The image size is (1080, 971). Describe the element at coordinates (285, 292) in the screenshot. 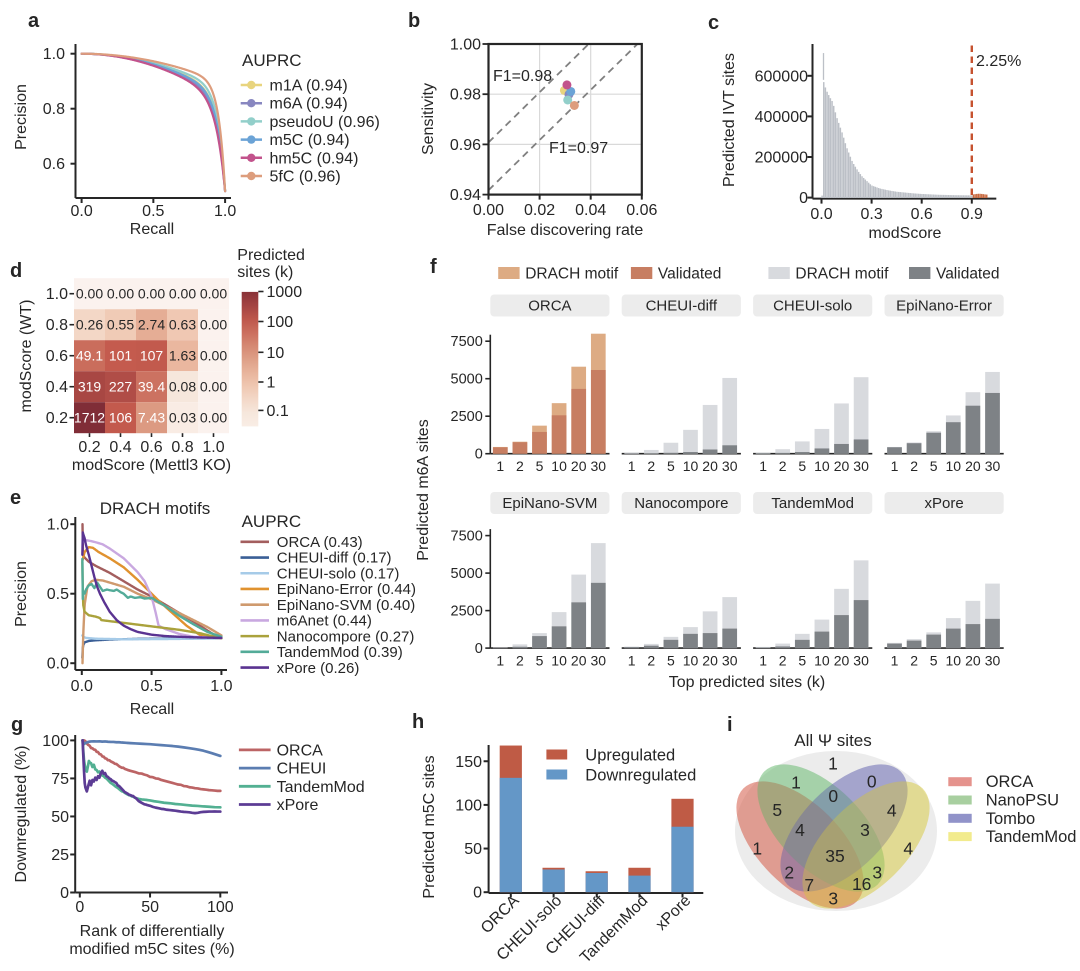

I see `svg-text: 1000` at that location.